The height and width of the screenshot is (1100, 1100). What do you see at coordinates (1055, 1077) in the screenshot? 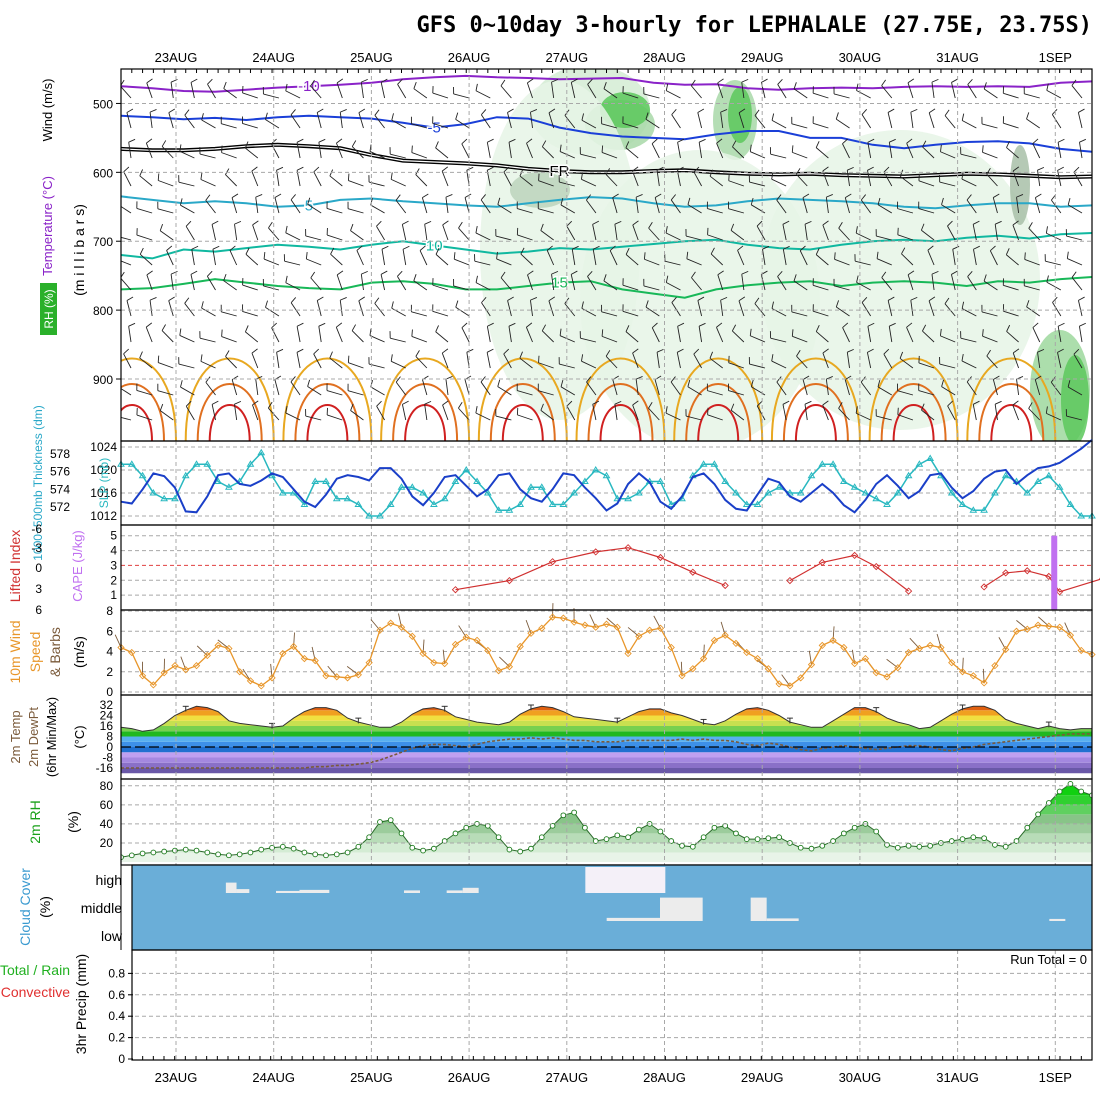
I see `date-bottom-9: 1SEP` at bounding box center [1055, 1077].